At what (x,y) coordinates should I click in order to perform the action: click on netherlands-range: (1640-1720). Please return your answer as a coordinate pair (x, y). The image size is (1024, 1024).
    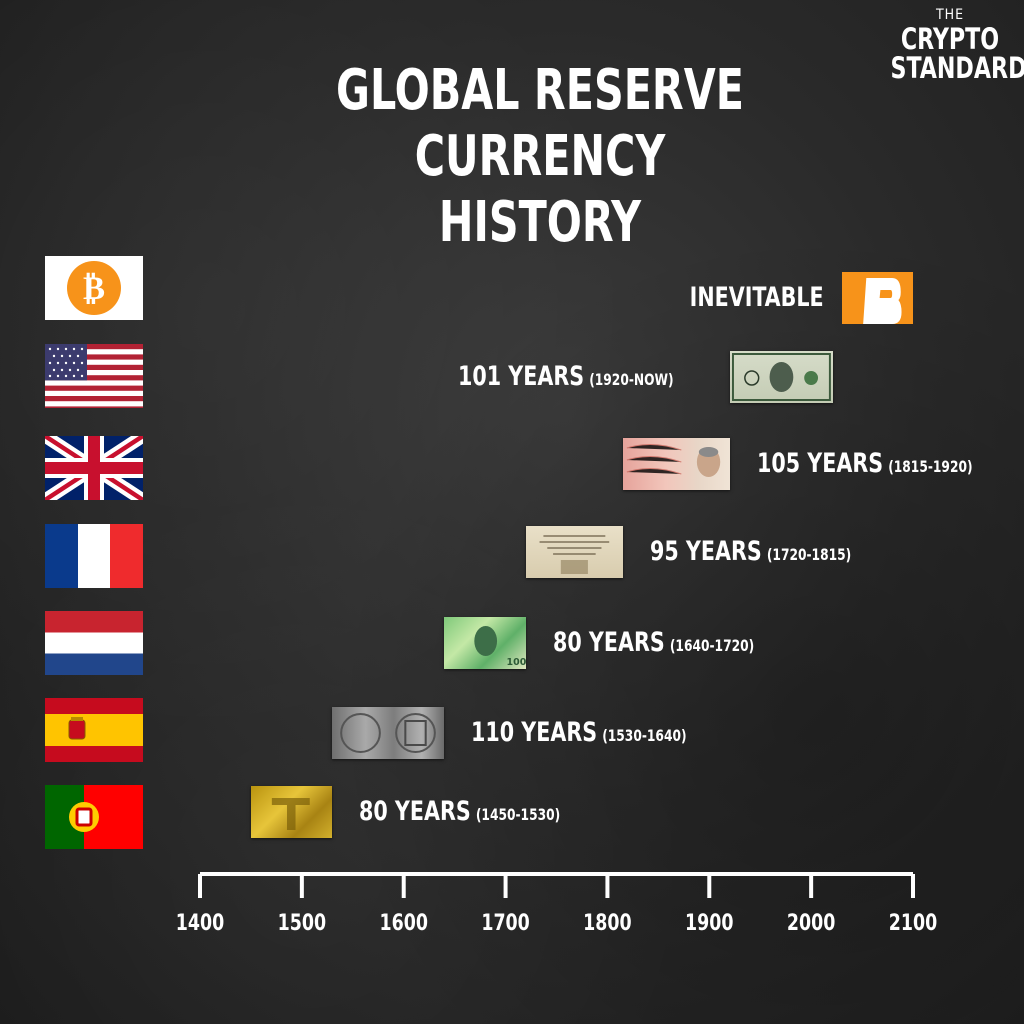
    Looking at the image, I should click on (712, 645).